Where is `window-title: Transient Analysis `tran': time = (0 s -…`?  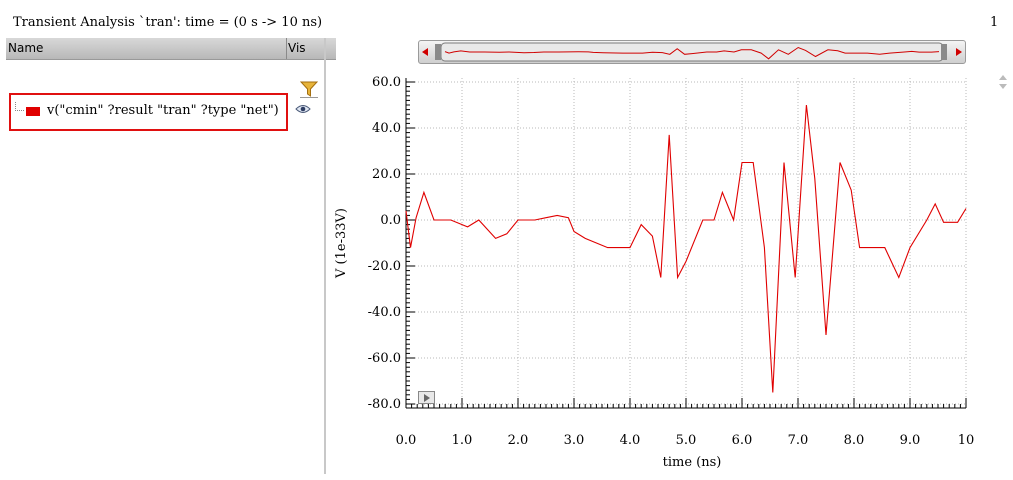 window-title: Transient Analysis `tran': time = (0 s -… is located at coordinates (168, 22).